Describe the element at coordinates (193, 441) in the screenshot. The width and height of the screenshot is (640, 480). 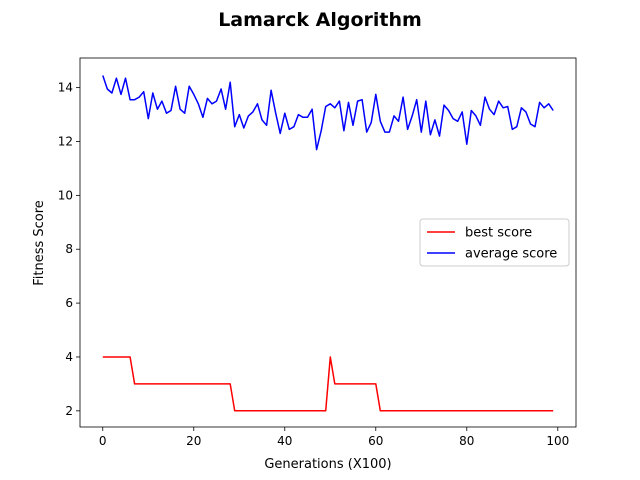
I see `x-tick-label: 20` at that location.